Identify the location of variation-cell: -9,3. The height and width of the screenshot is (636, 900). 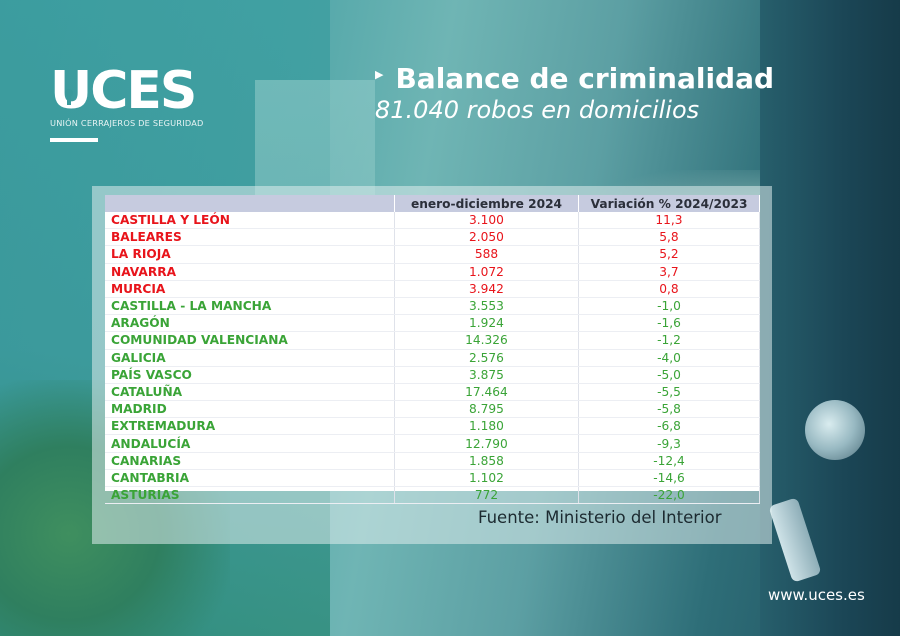
(669, 443).